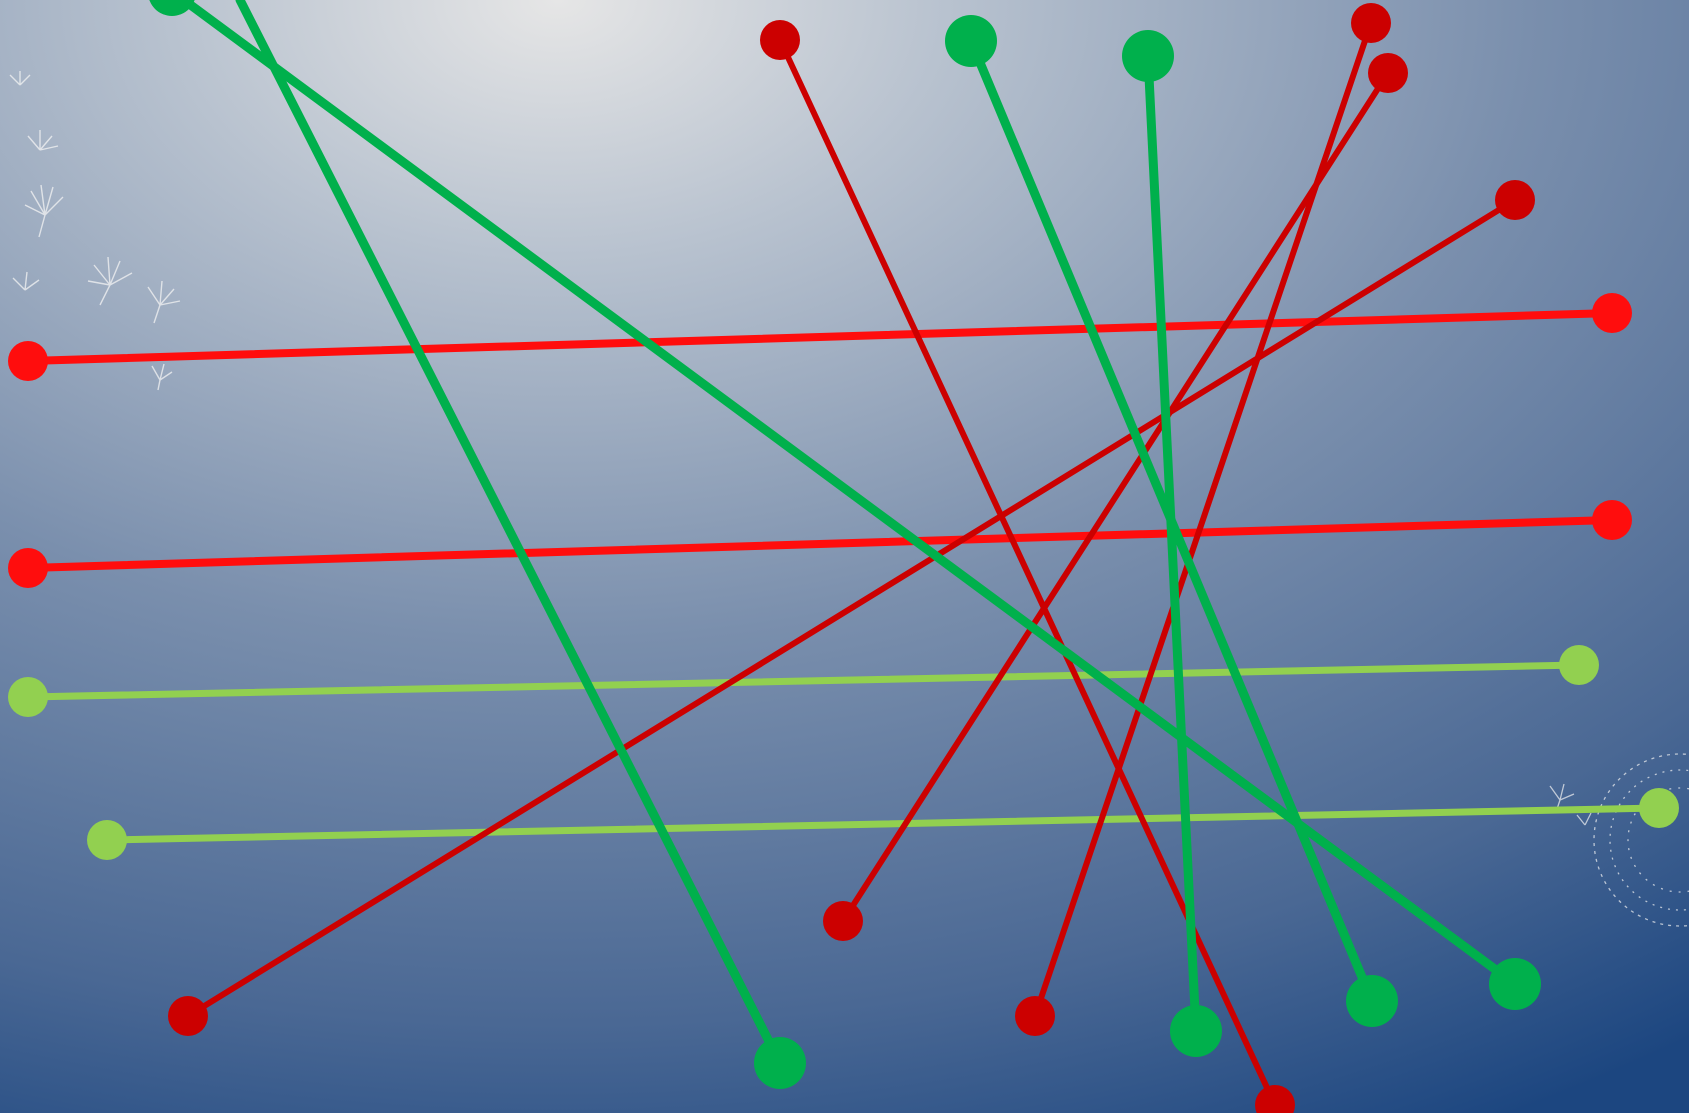  I want to click on handle-dark-red-3-top, so click(1388, 73).